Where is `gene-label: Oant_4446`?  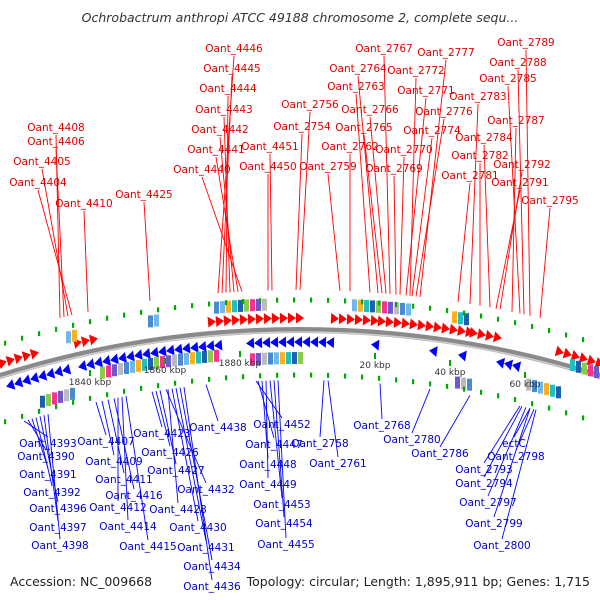
gene-label: Oant_4446 is located at coordinates (234, 49).